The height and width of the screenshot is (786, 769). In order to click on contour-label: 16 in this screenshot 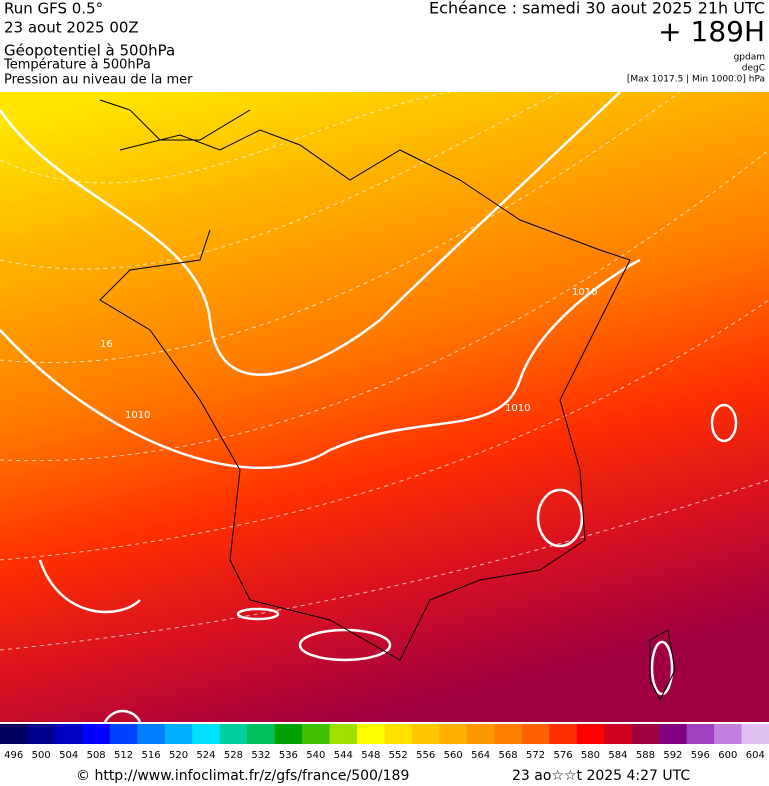, I will do `click(106, 344)`.